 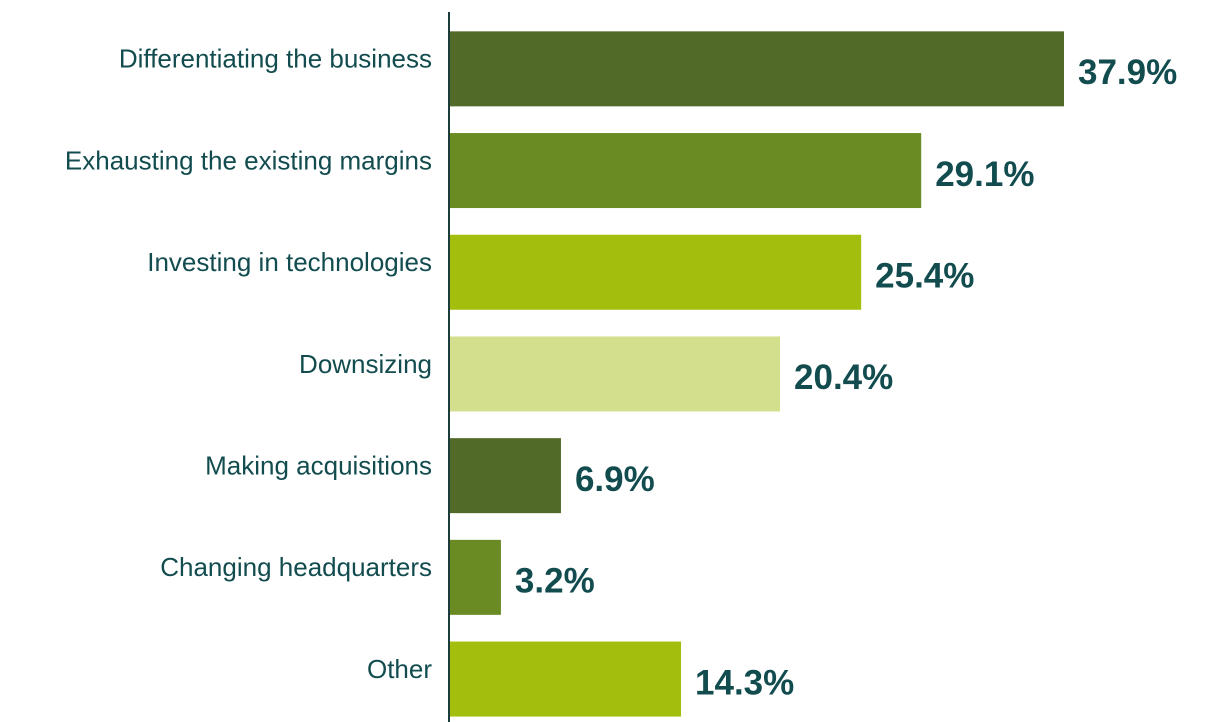 I want to click on category-label: Exhausting the existing margins, so click(x=248, y=160).